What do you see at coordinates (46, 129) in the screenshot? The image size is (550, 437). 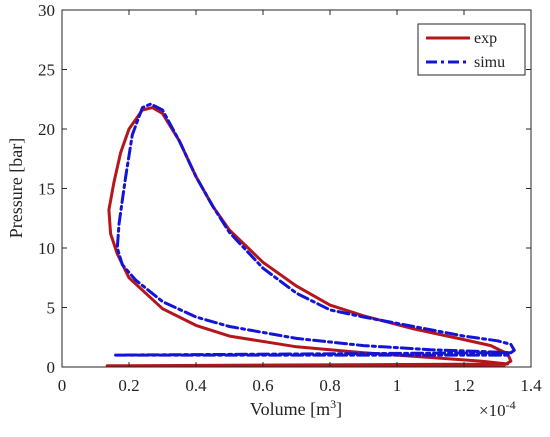 I see `y-tick-label: 20` at bounding box center [46, 129].